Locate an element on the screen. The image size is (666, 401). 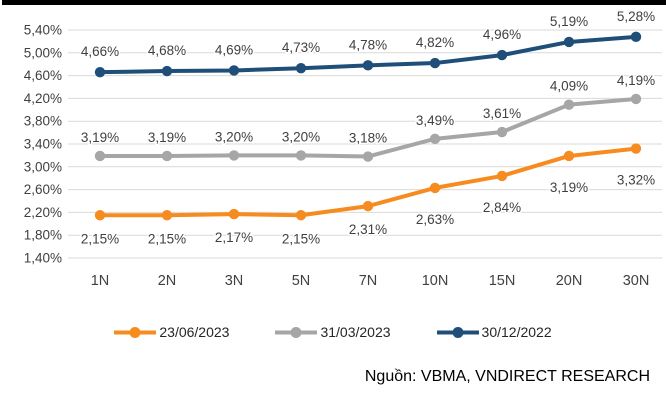
x-tick-label: 2N is located at coordinates (167, 281).